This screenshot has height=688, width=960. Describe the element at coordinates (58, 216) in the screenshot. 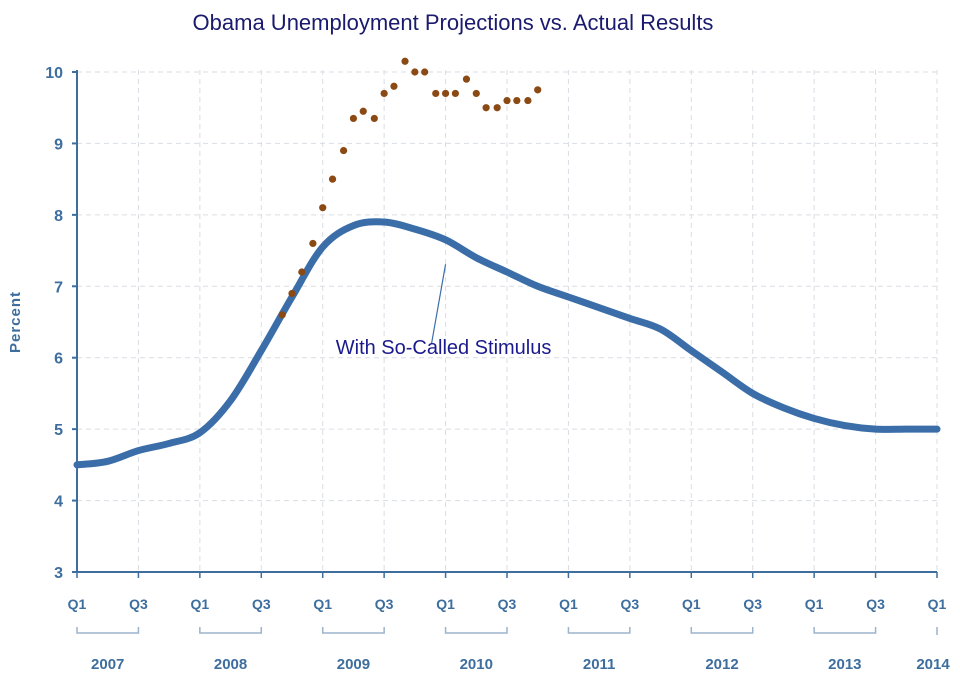

I see `y-tick-label: 8` at that location.